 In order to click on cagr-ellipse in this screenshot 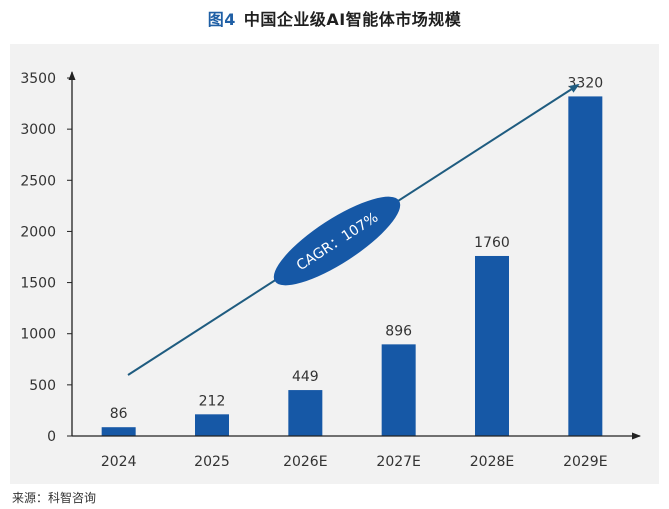, I will do `click(337, 241)`.